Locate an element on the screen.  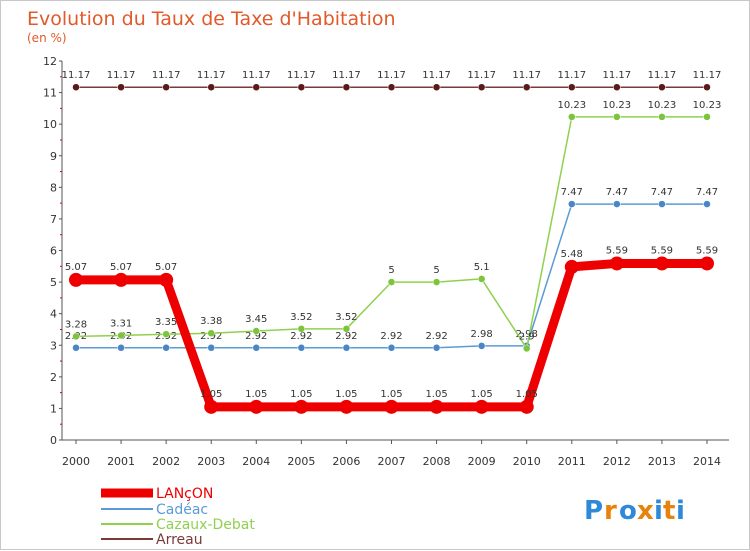
y-tick-label: 11 is located at coordinates (50, 93).